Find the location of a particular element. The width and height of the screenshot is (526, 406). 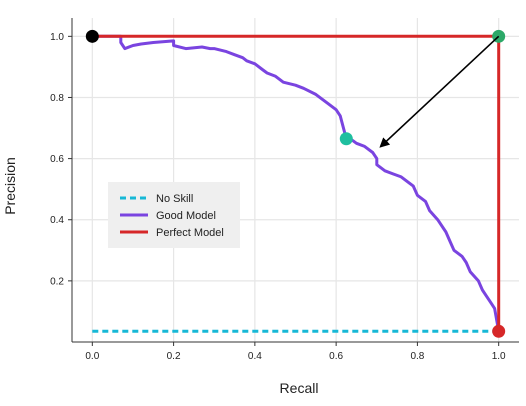

y-tick-label: 1.0 is located at coordinates (57, 37).